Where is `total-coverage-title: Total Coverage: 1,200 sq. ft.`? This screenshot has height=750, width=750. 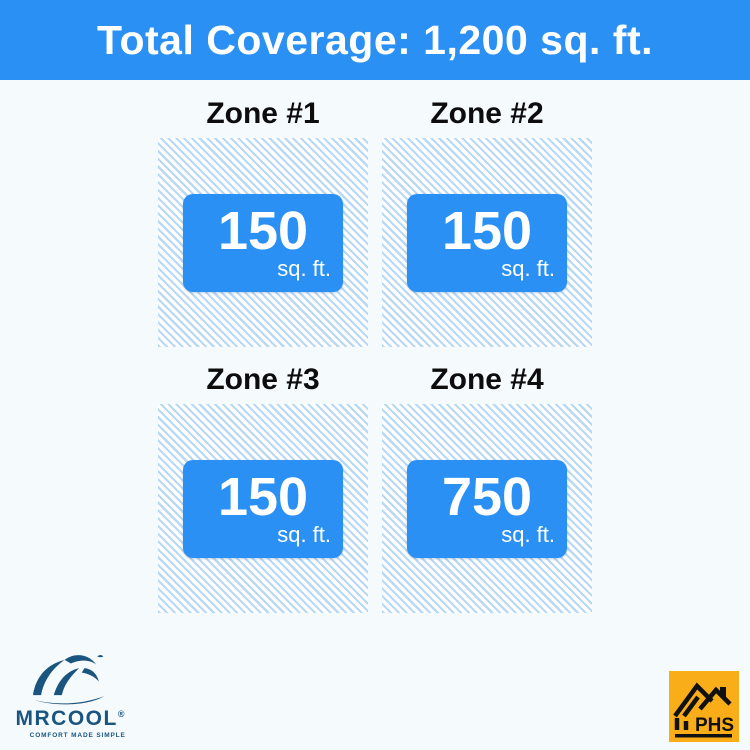 total-coverage-title: Total Coverage: 1,200 sq. ft. is located at coordinates (374, 39).